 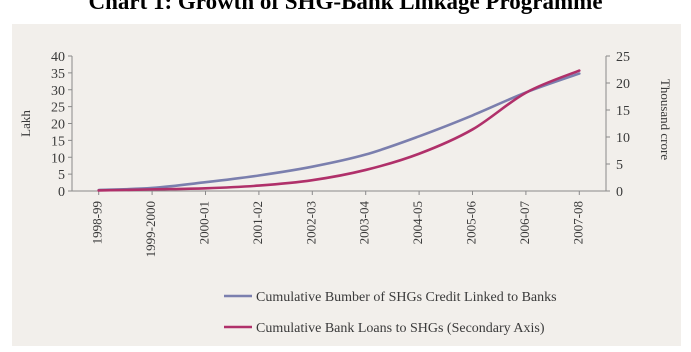 I want to click on left-tick-label: 35, so click(x=58, y=74).